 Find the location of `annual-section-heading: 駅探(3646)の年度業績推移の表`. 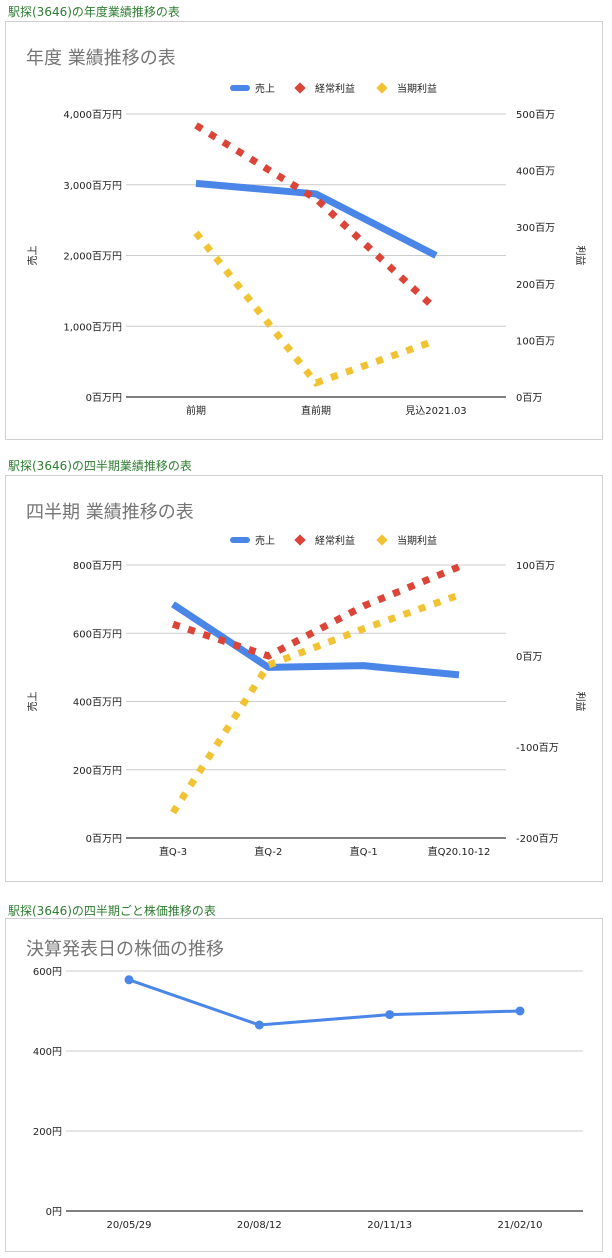

annual-section-heading: 駅探(3646)の年度業績推移の表 is located at coordinates (94, 12).